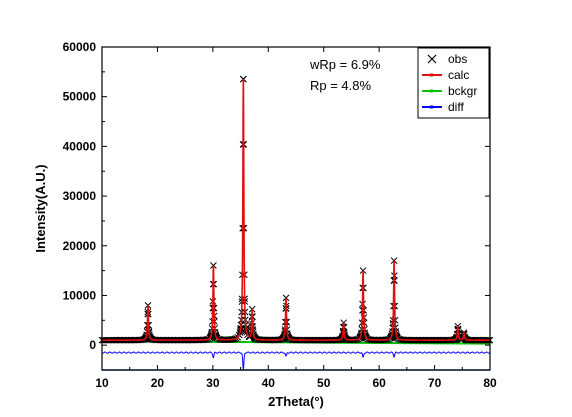 Image resolution: width=572 pixels, height=417 pixels. I want to click on x-tick-label: 40, so click(269, 383).